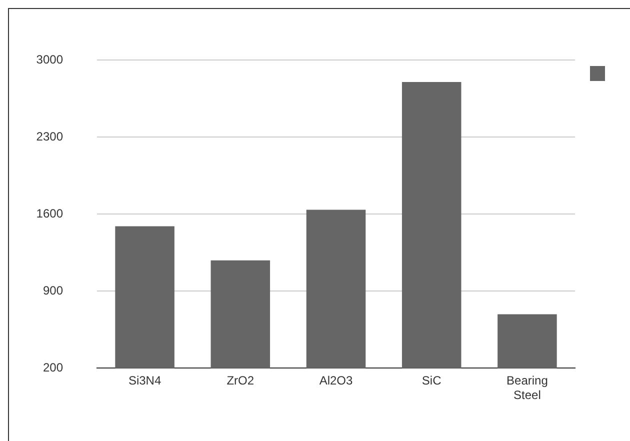 This screenshot has height=441, width=630. What do you see at coordinates (336, 381) in the screenshot?
I see `x-tick-label: Al2O3` at bounding box center [336, 381].